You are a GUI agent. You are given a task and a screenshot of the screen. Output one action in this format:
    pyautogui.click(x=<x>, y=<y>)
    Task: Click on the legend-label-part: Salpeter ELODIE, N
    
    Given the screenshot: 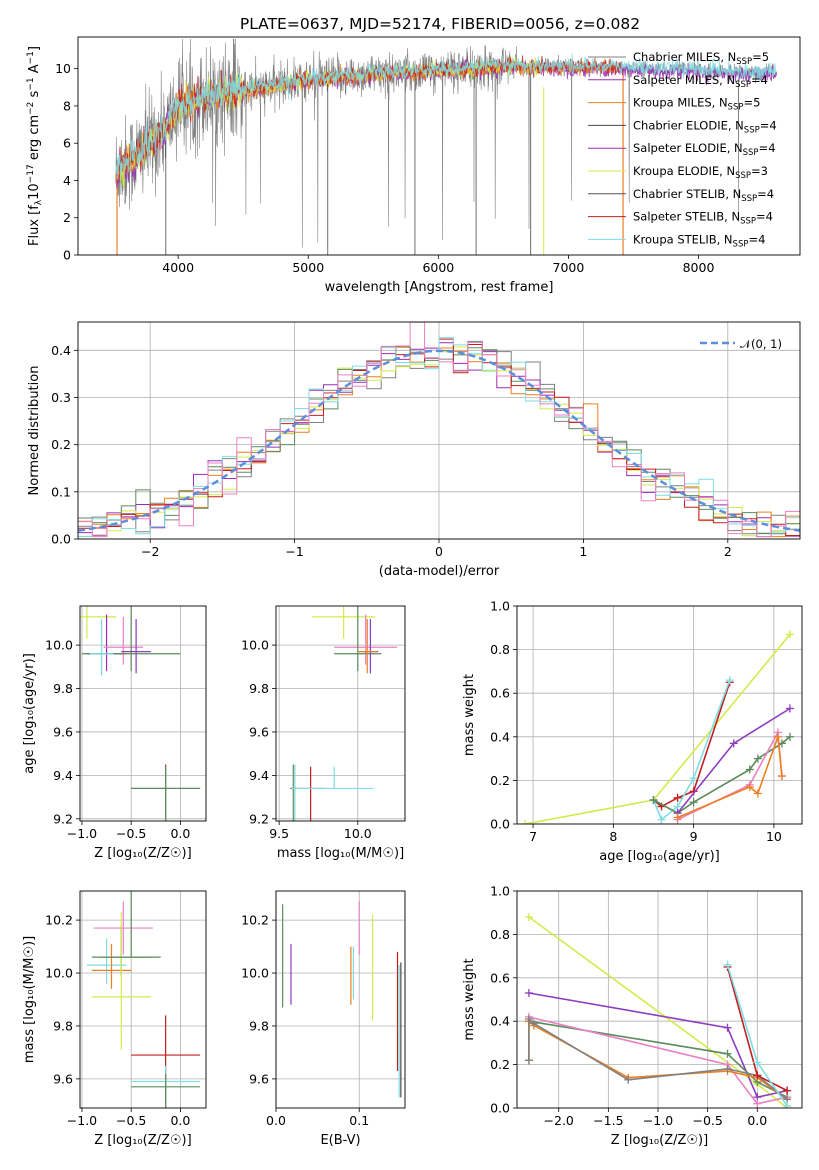 What is the action you would take?
    pyautogui.click(x=688, y=148)
    